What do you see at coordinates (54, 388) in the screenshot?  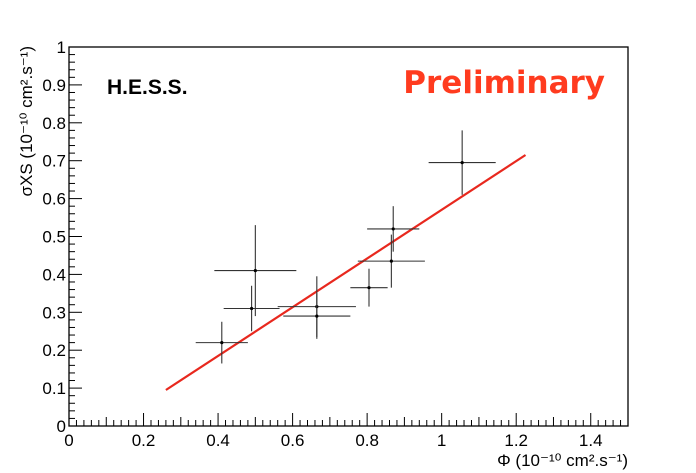 I see `y-tick-label: 0.1` at bounding box center [54, 388].